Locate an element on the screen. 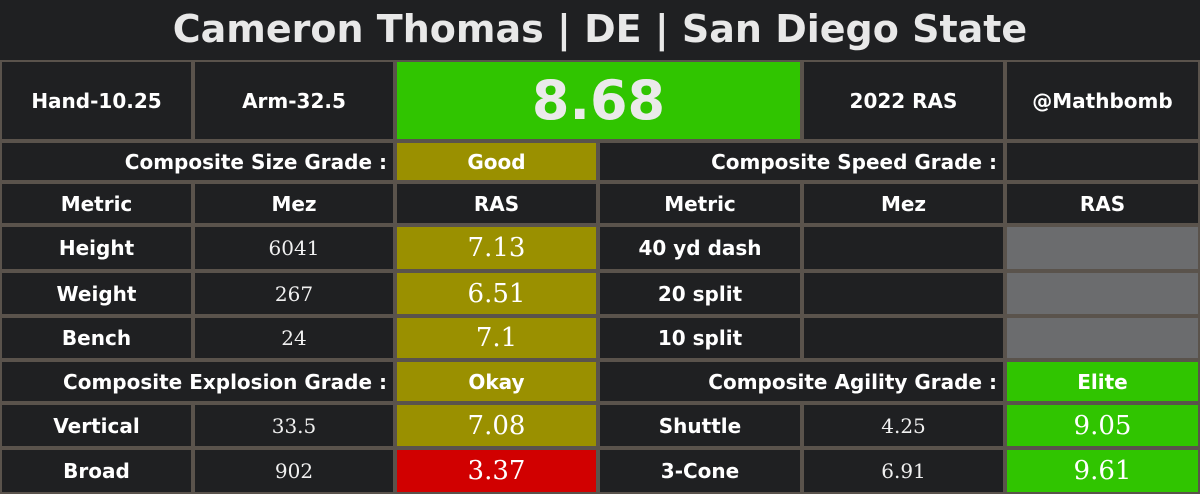 This screenshot has width=1200, height=494. mez-weight: 267 is located at coordinates (294, 293).